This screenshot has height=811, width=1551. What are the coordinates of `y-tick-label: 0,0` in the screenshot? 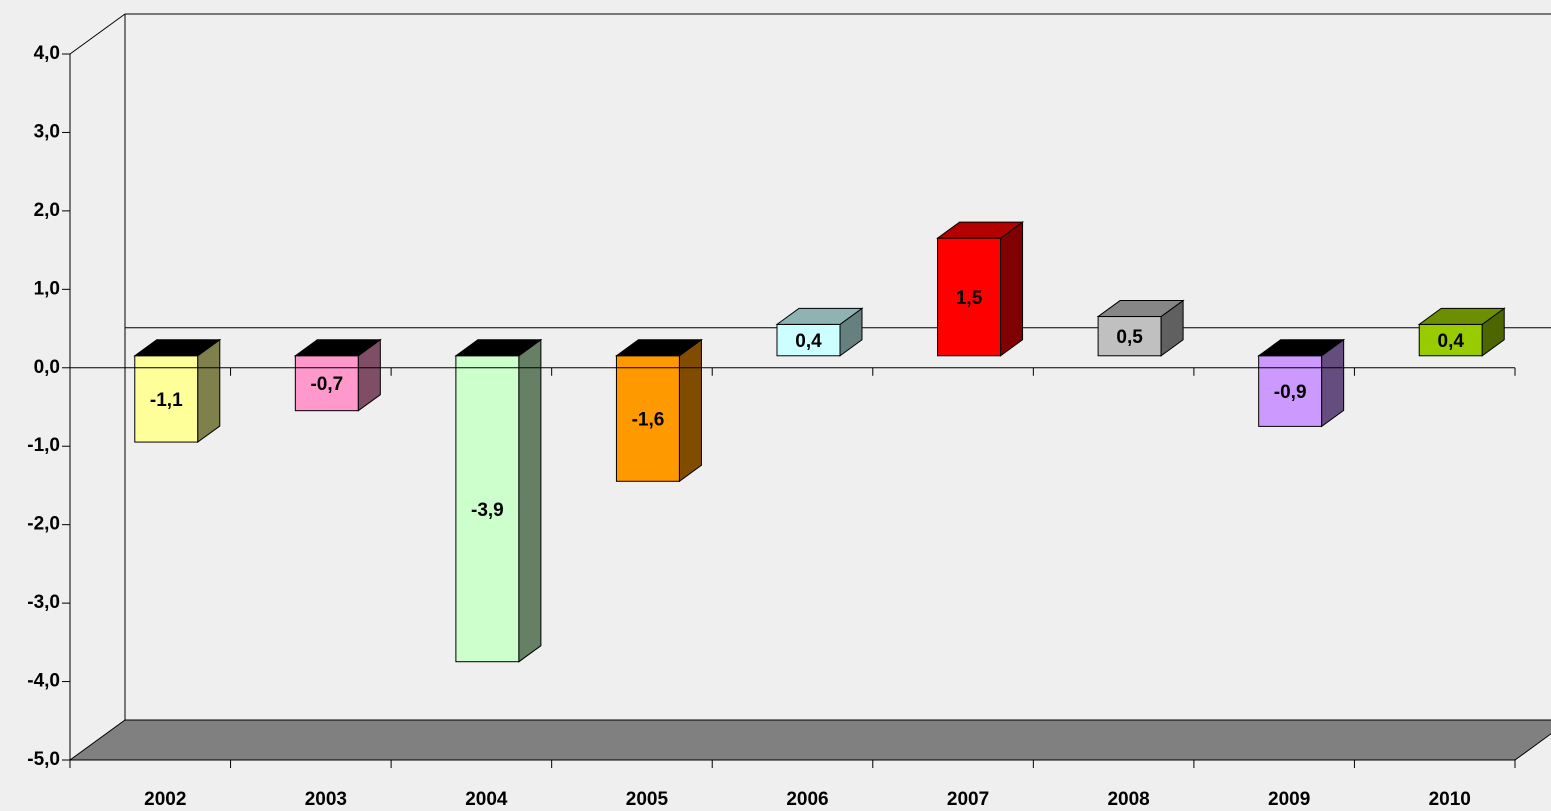 It's located at (47, 367).